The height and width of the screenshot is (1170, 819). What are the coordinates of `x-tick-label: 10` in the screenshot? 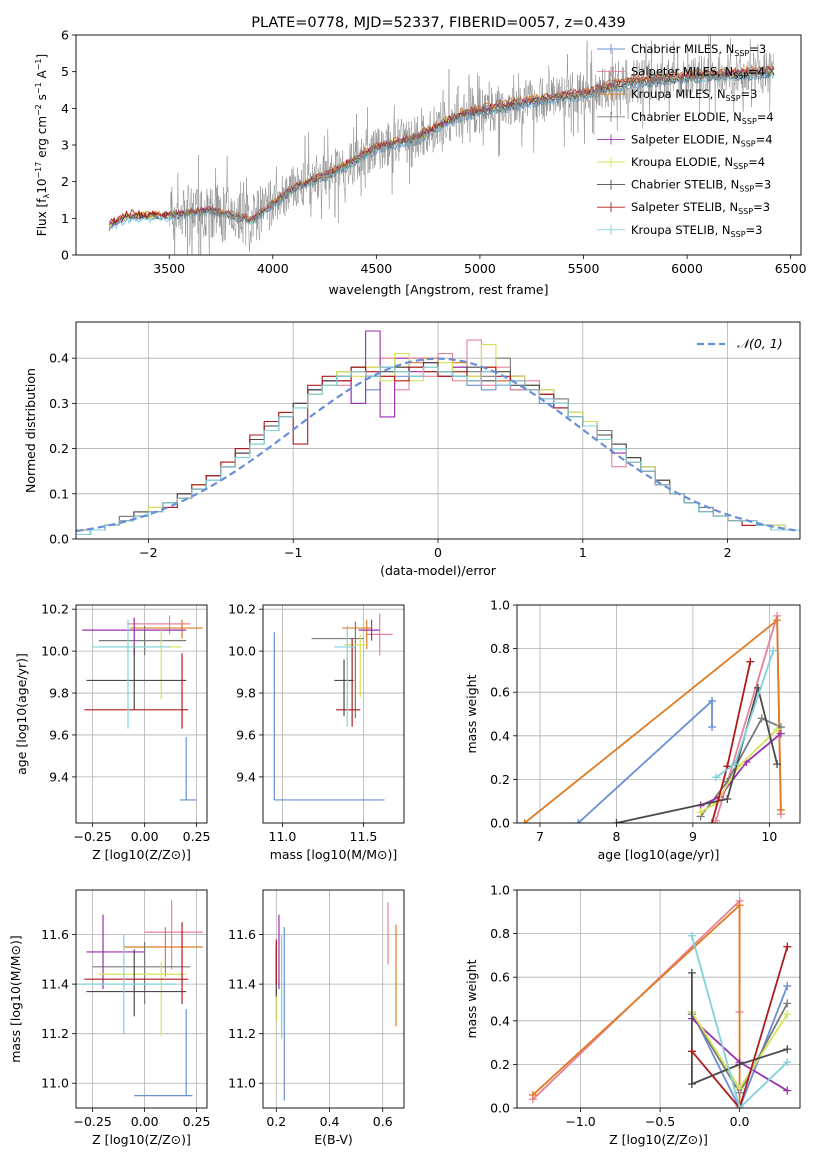 It's located at (769, 836).